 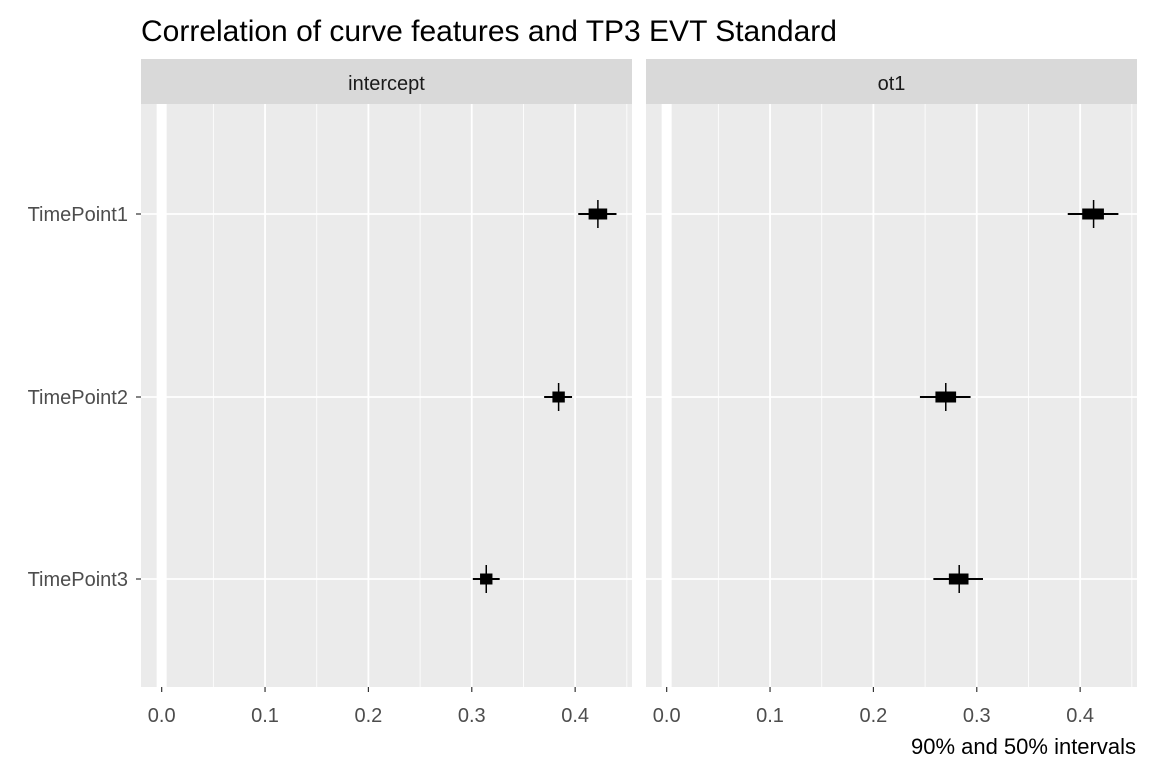 I want to click on y-tick-label: TimePoint1, so click(x=78, y=215).